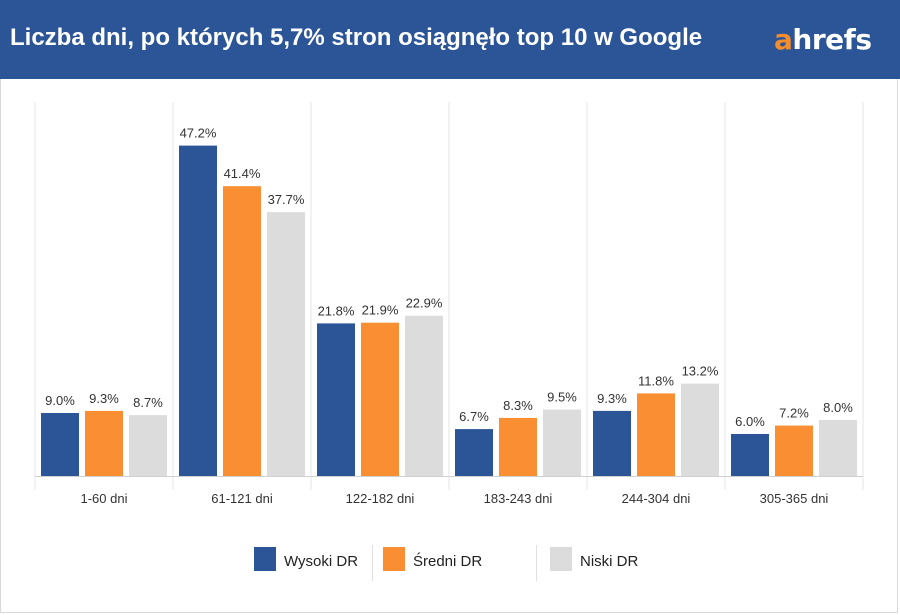 This screenshot has width=900, height=615. I want to click on data-label: 7.2%, so click(794, 413).